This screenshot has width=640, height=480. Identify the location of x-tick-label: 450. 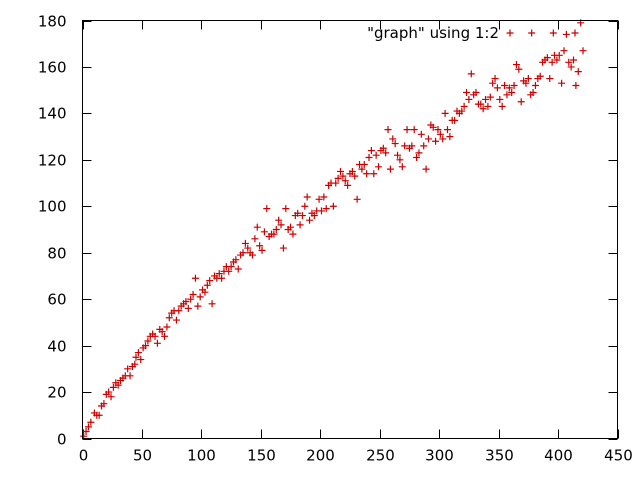
(618, 456).